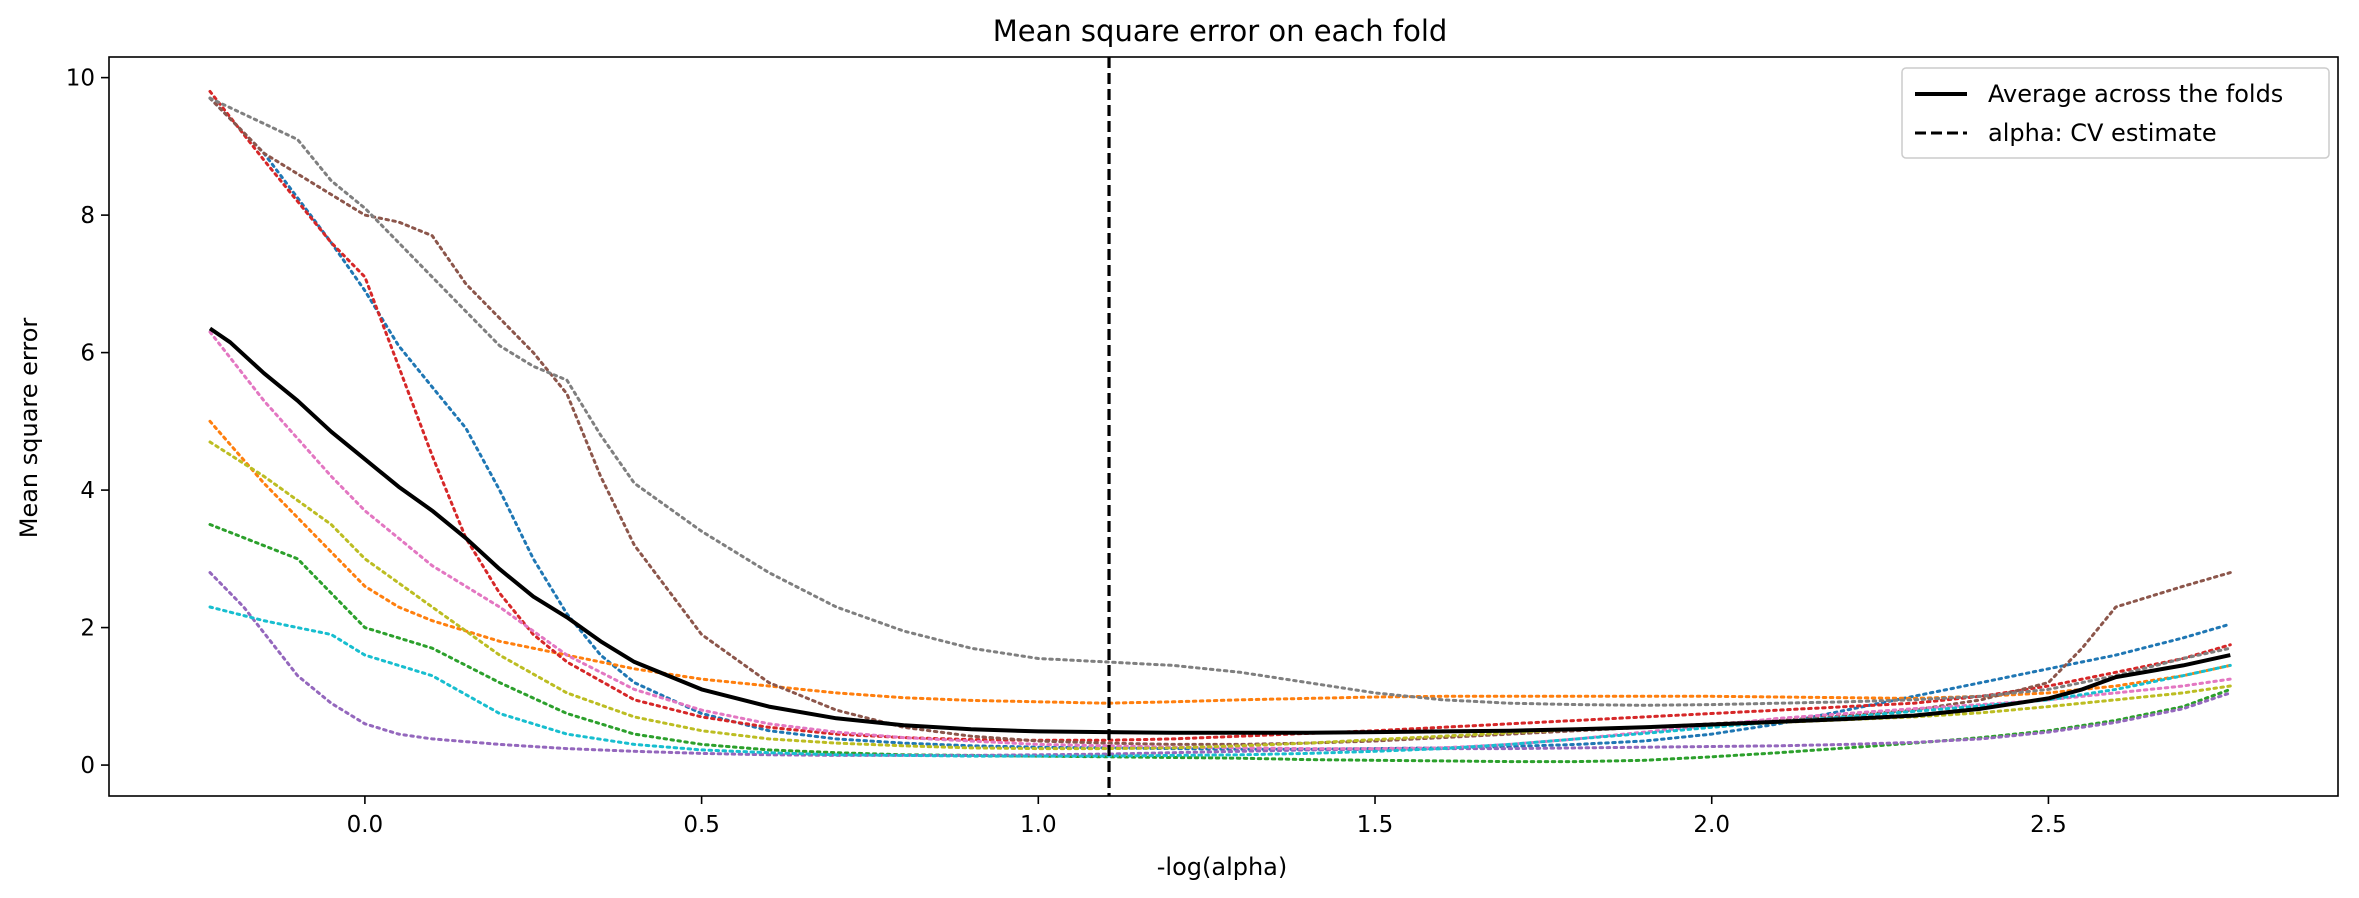 The height and width of the screenshot is (898, 2359). Describe the element at coordinates (701, 825) in the screenshot. I see `x-tick-label: 0.5` at that location.